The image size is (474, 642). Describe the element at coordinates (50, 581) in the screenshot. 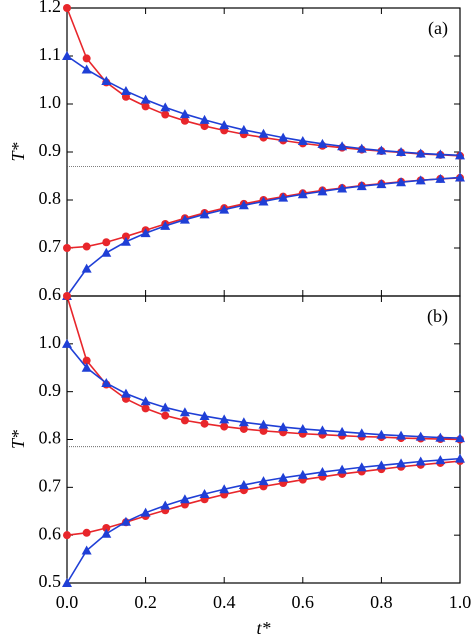

I see `y-tick-label: 0.5` at that location.